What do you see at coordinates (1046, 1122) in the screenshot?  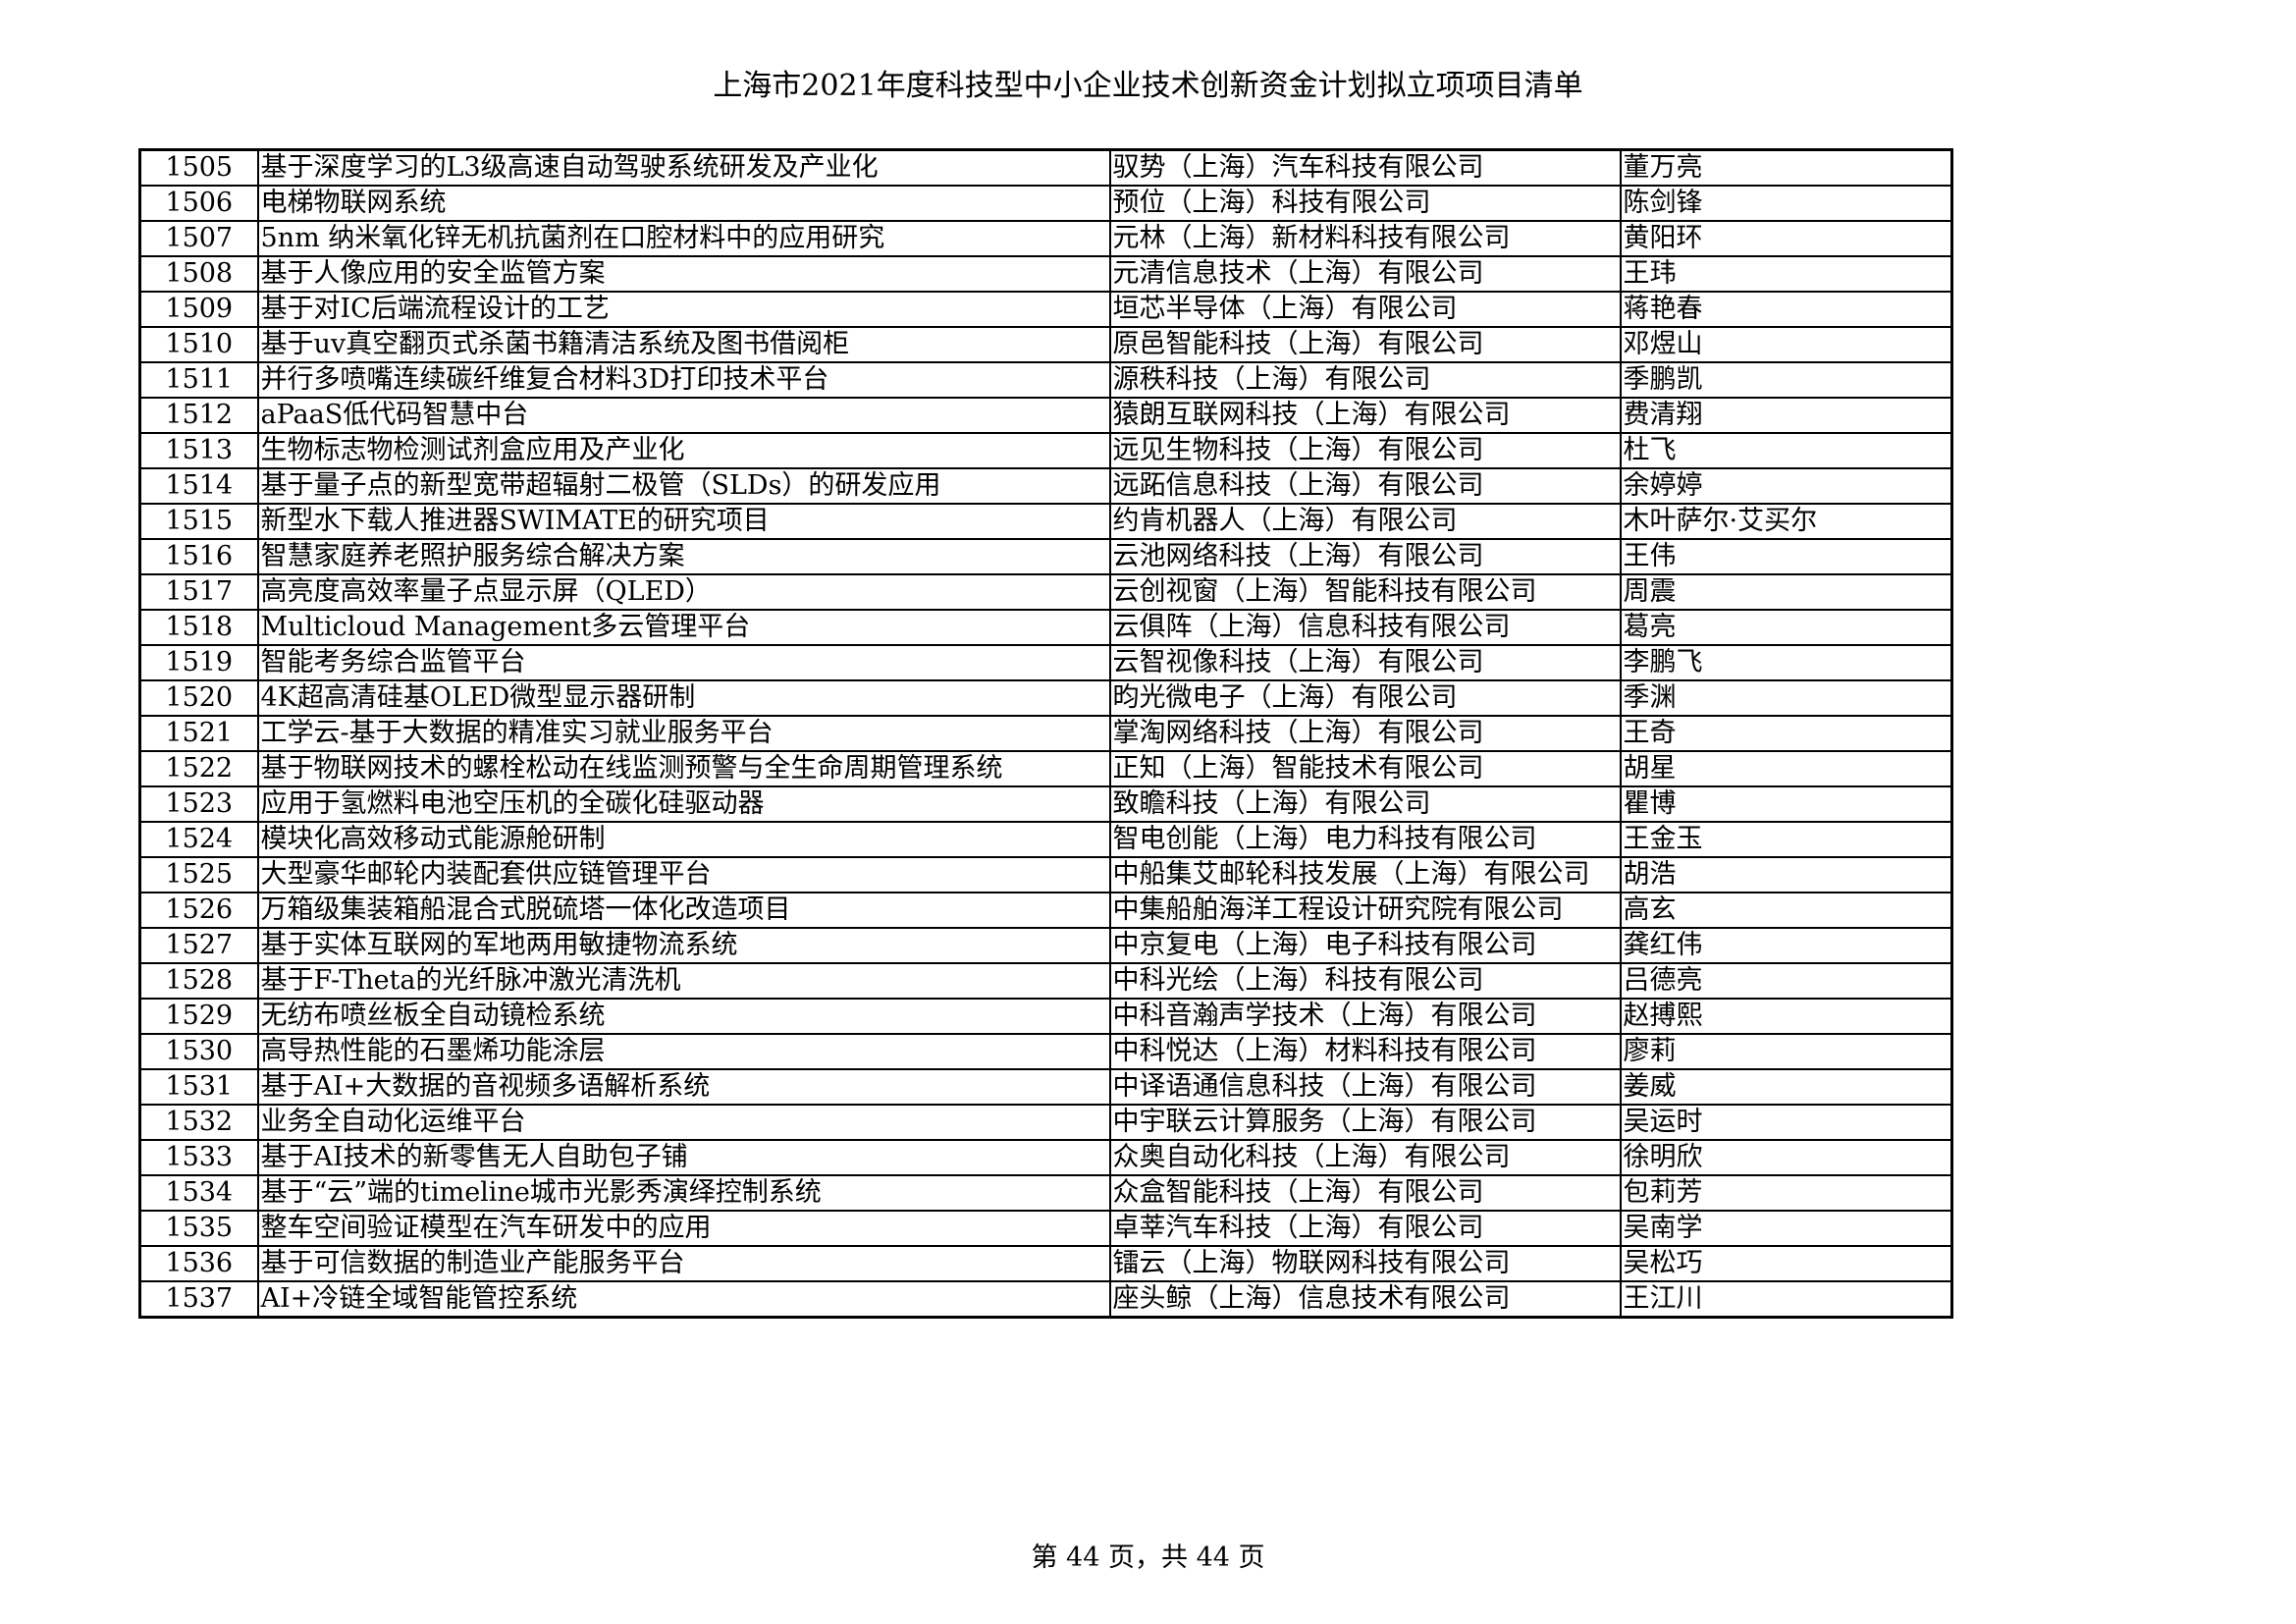 I see `table-row: 1532 业务全自动化运维平台 中宇联云计算服务（上海）有限公司 吴运时` at bounding box center [1046, 1122].